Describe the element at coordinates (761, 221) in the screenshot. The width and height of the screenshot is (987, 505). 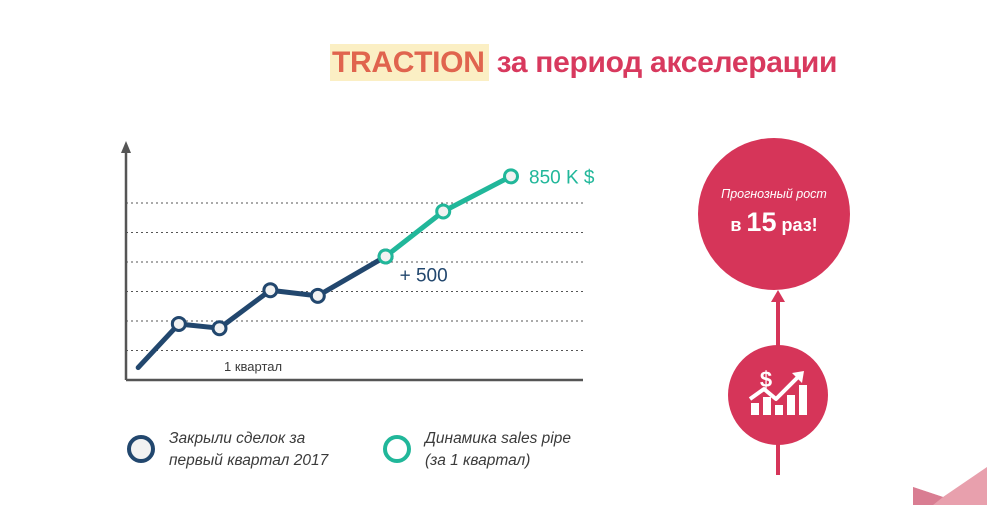
I see `forecast-number: 15` at that location.